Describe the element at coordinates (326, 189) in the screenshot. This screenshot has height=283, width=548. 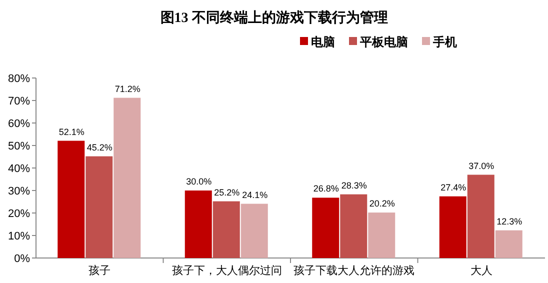
I see `data-label: 26.8%` at that location.